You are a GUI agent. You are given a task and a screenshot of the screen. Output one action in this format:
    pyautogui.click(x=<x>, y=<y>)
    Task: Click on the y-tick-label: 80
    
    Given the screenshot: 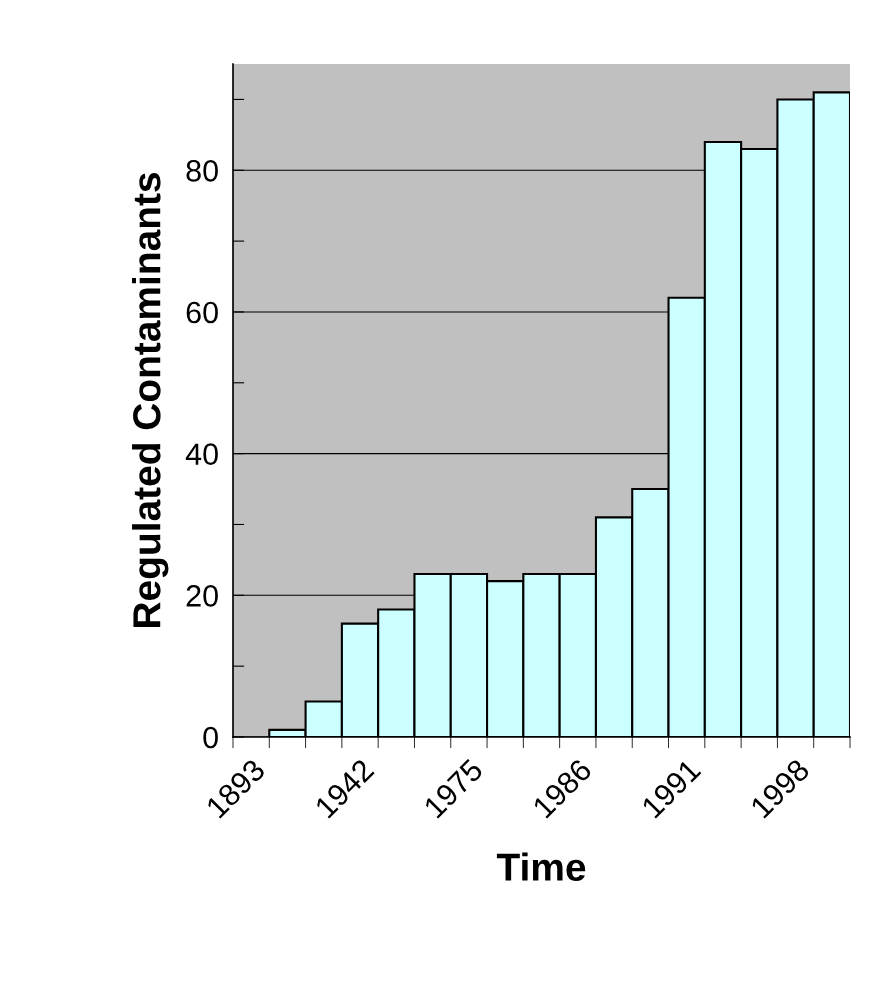 What is the action you would take?
    pyautogui.click(x=202, y=171)
    